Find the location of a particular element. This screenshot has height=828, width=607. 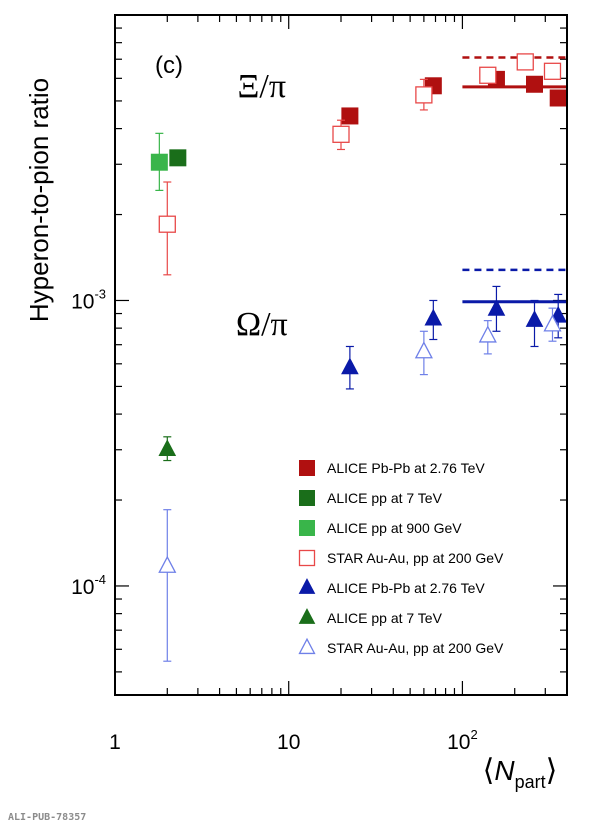

x-tick-label: 1 is located at coordinates (115, 742).